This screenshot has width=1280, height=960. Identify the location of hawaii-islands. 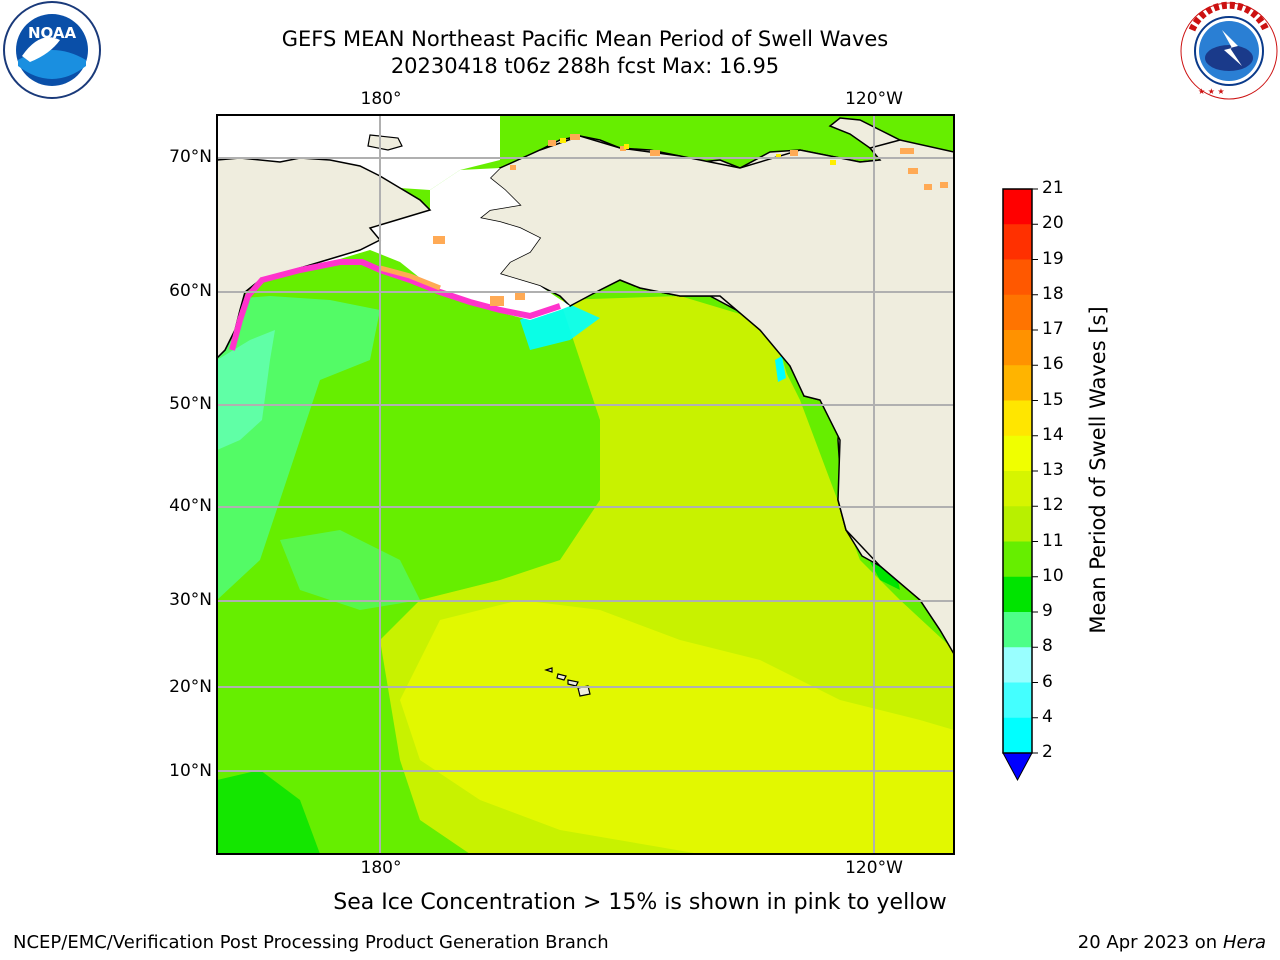
(567, 682).